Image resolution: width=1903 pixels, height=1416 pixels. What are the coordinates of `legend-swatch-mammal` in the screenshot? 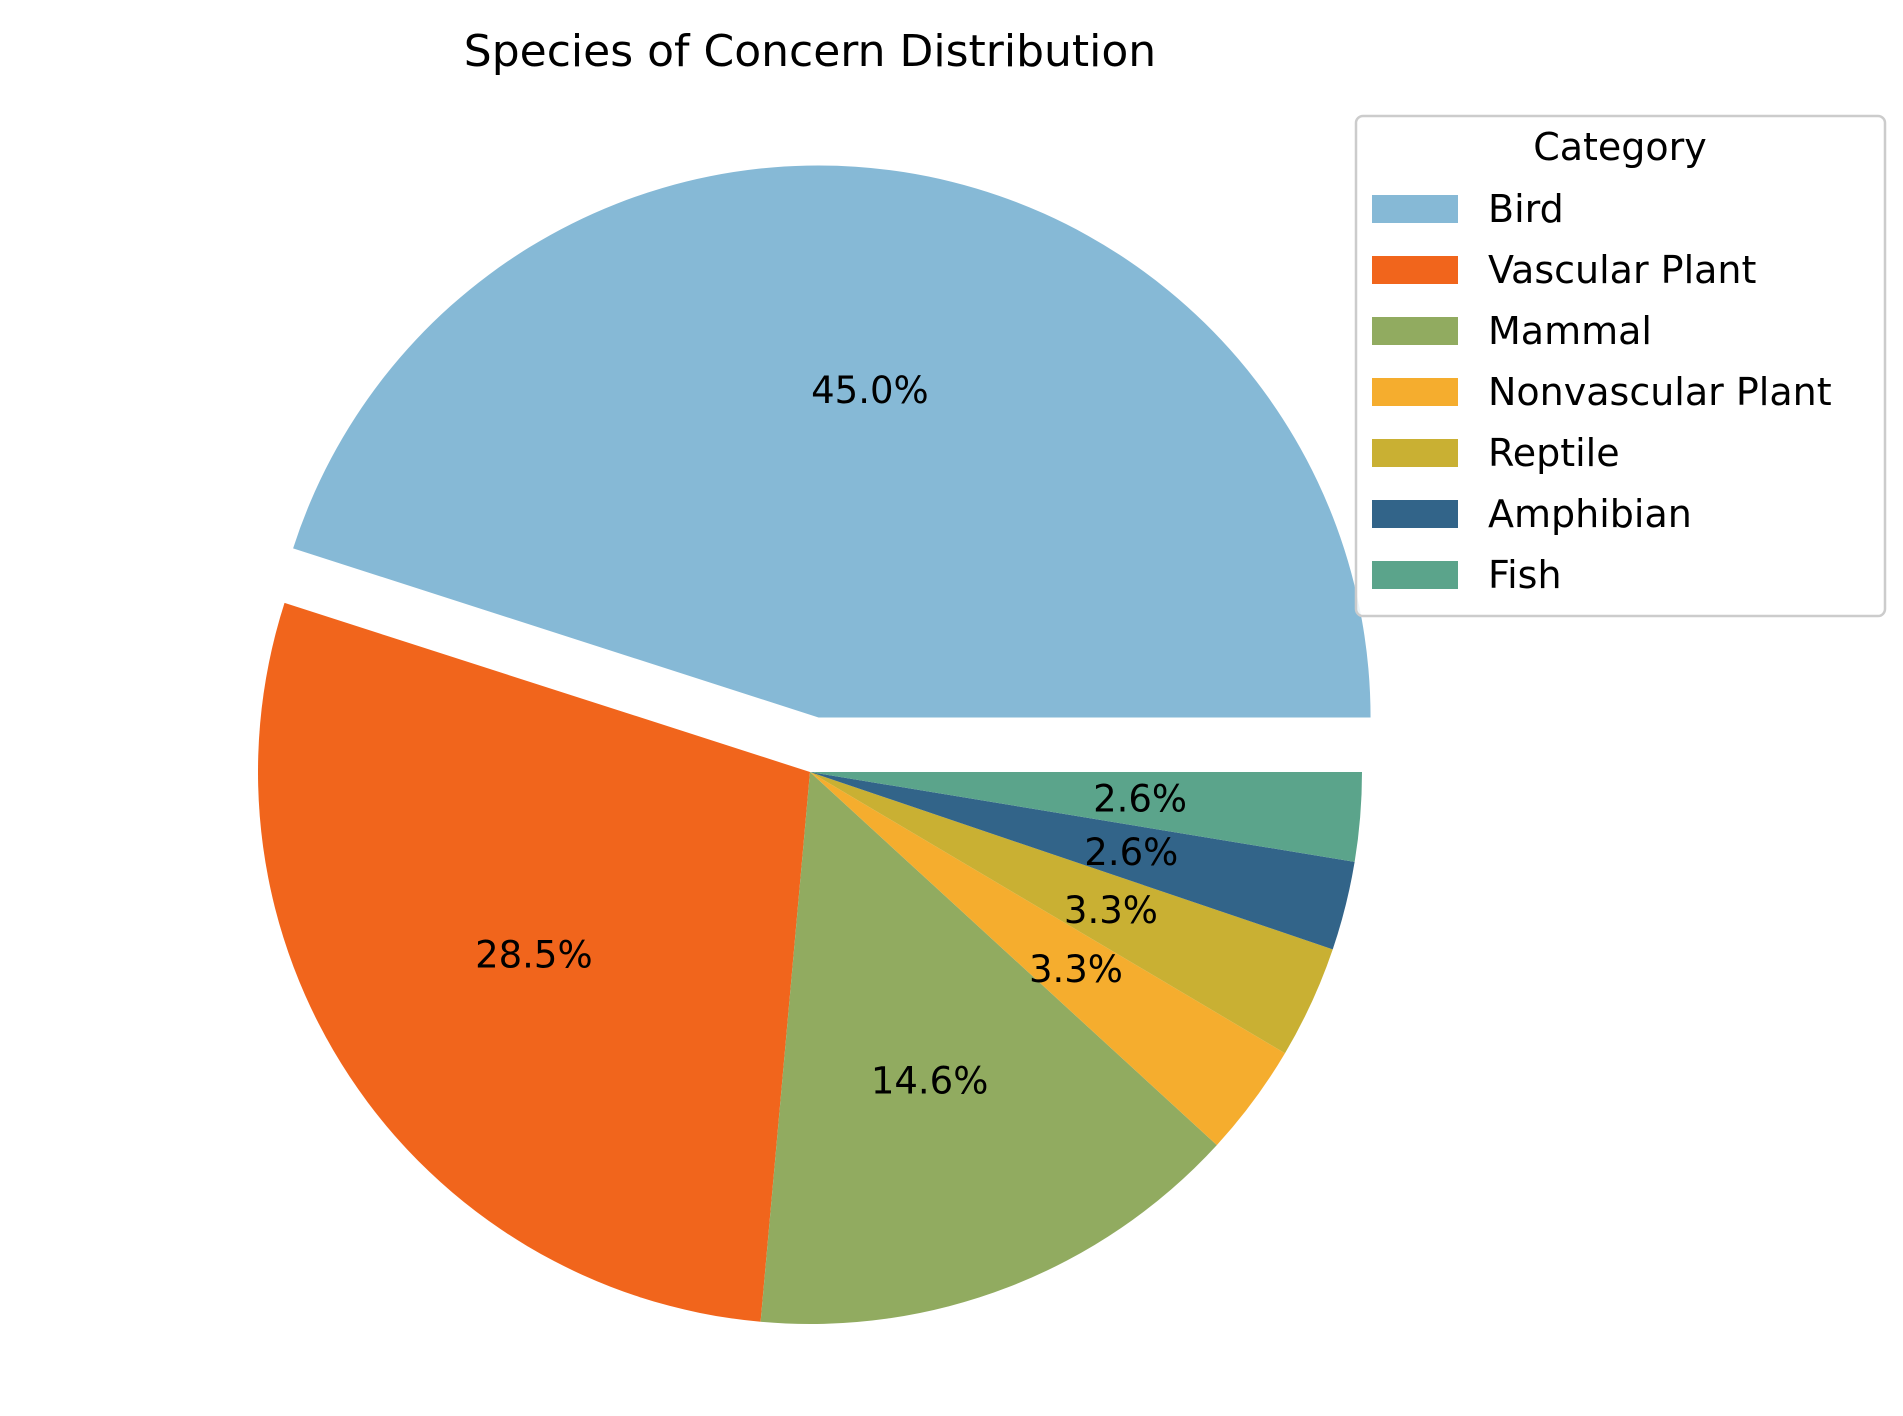 It's located at (1415, 331).